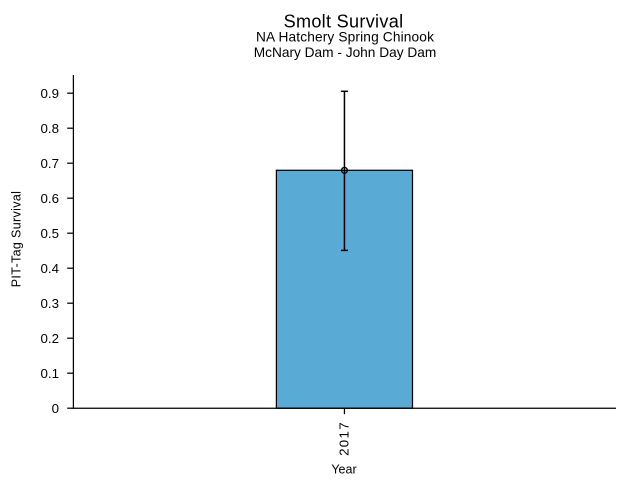 This screenshot has height=485, width=640. What do you see at coordinates (50, 198) in the screenshot?
I see `svg-text: 0.6` at bounding box center [50, 198].